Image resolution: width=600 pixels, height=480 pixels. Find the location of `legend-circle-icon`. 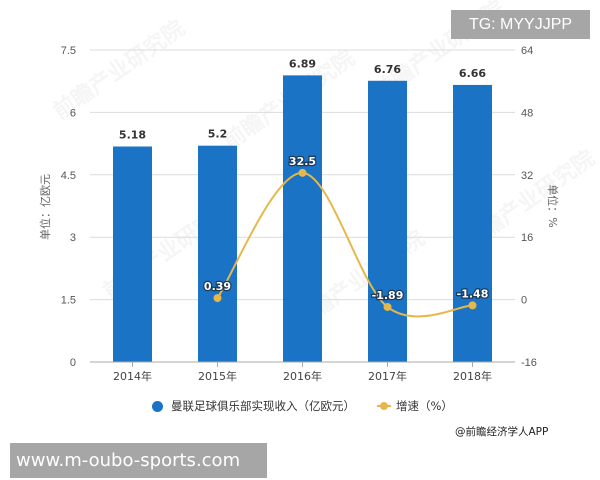

legend-circle-icon is located at coordinates (157, 406).